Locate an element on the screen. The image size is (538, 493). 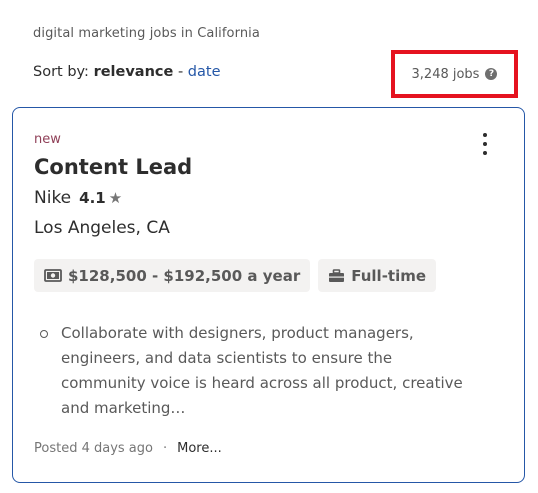
posted-date: Posted 4 days ago is located at coordinates (93, 448).